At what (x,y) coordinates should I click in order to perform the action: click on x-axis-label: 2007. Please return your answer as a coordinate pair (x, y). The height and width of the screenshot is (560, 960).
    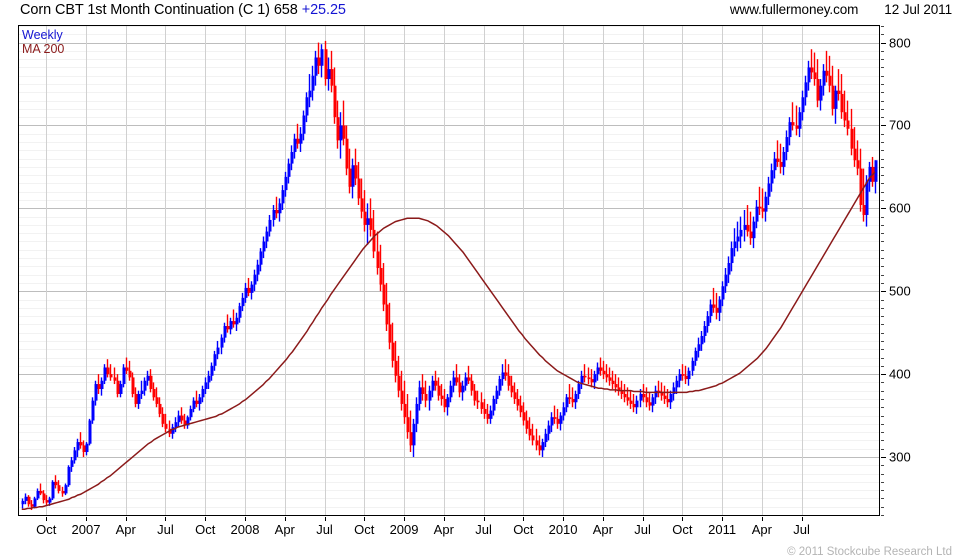
    Looking at the image, I should click on (86, 529).